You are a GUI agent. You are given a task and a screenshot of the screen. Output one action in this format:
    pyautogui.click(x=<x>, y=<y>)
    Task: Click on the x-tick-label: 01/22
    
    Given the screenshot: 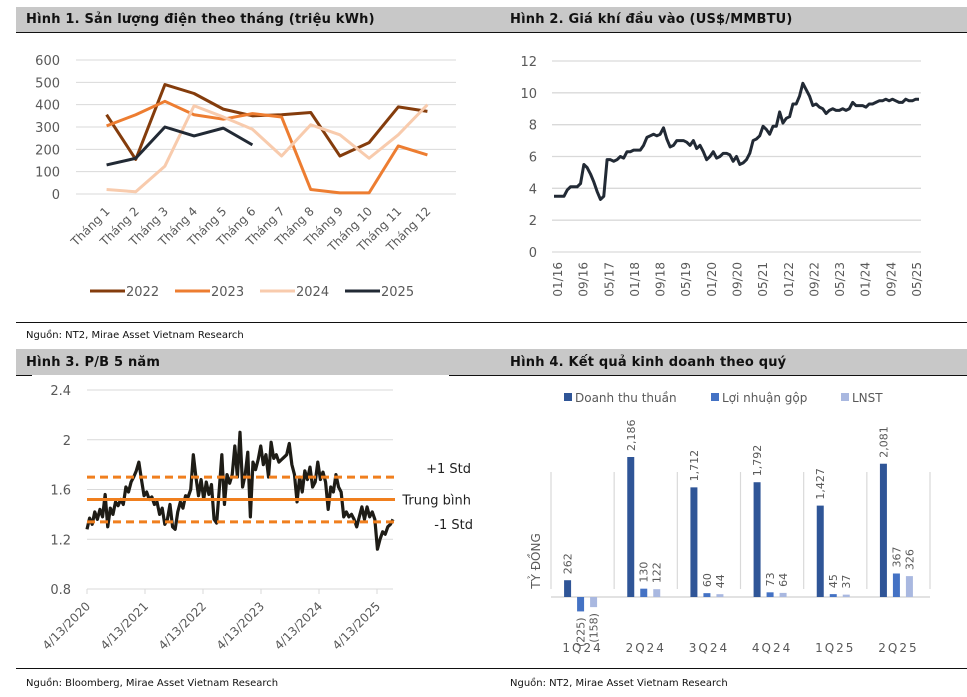 What is the action you would take?
    pyautogui.click(x=789, y=279)
    